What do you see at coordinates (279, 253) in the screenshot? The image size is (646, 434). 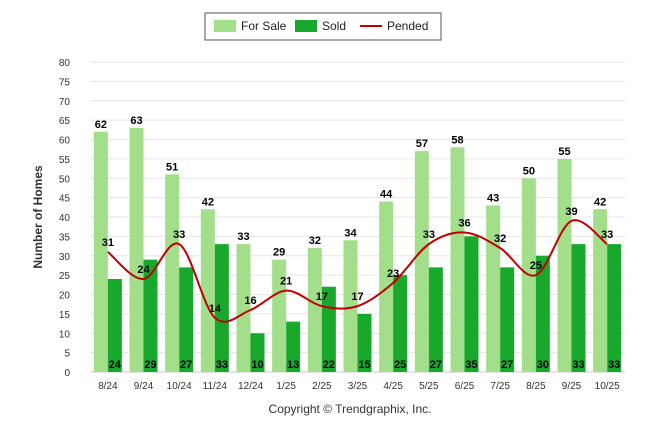 I see `label-for-sale: 29` at bounding box center [279, 253].